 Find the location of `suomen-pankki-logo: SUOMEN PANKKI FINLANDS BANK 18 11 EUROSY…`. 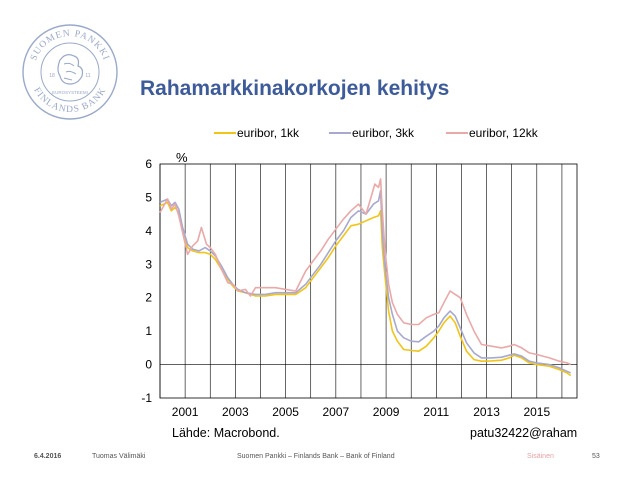

suomen-pankki-logo: SUOMEN PANKKI FINLANDS BANK 18 11 EUROSY… is located at coordinates (70, 72).